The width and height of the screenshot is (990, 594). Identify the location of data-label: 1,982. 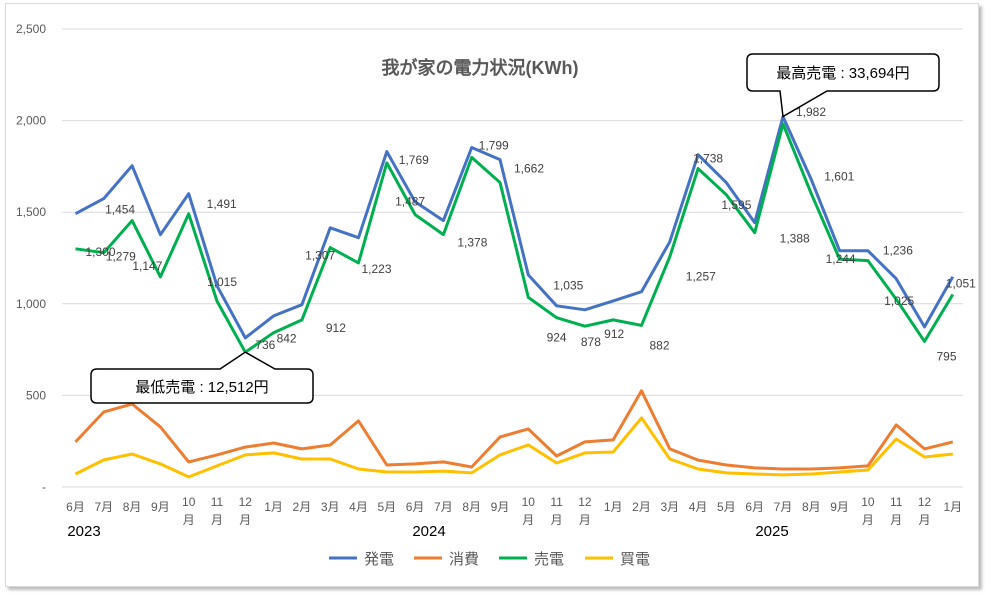
(811, 112).